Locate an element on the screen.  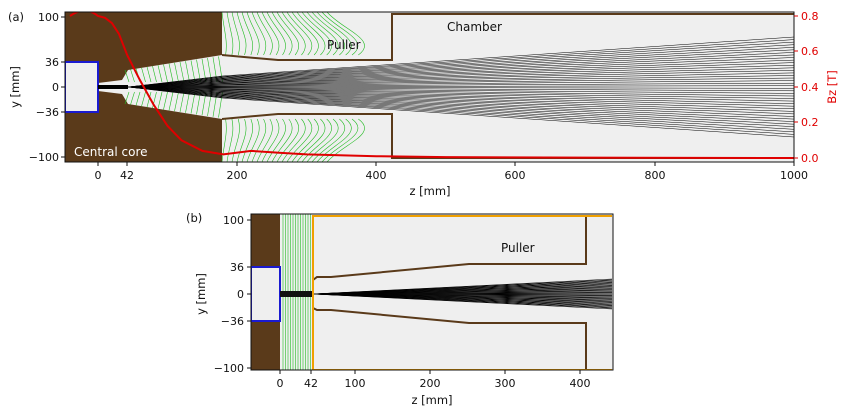
panel-b-y-ticks is located at coordinates (249, 294).